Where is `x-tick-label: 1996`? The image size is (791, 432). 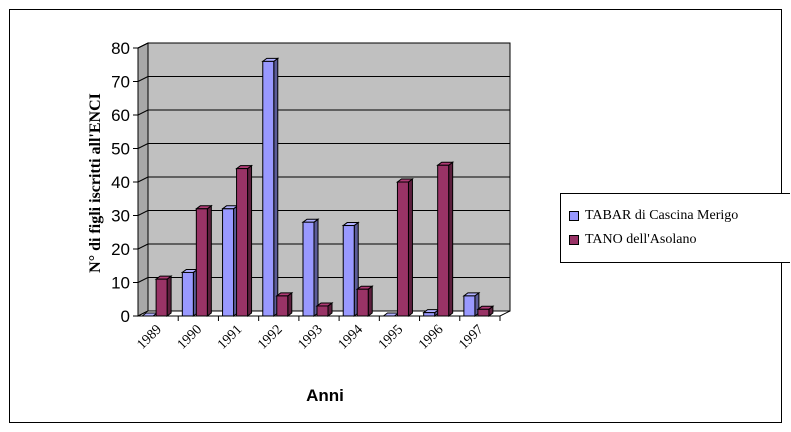
x-tick-label: 1996 is located at coordinates (431, 337).